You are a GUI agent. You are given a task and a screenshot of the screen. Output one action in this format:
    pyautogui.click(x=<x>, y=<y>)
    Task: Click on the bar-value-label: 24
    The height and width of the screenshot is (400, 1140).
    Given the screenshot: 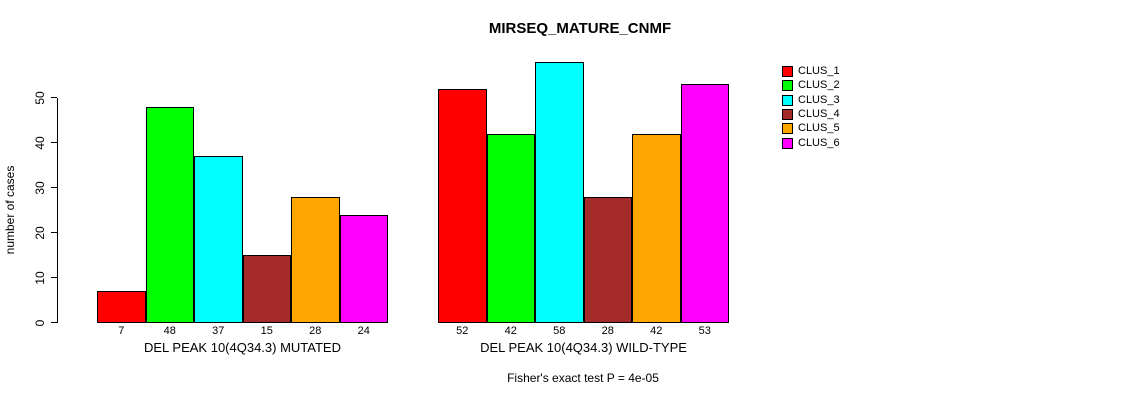 What is the action you would take?
    pyautogui.click(x=363, y=331)
    